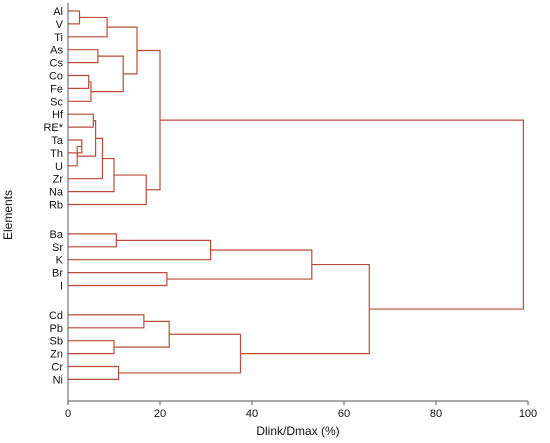 The height and width of the screenshot is (443, 550). I want to click on dendrogram-link-m16, so click(92, 240).